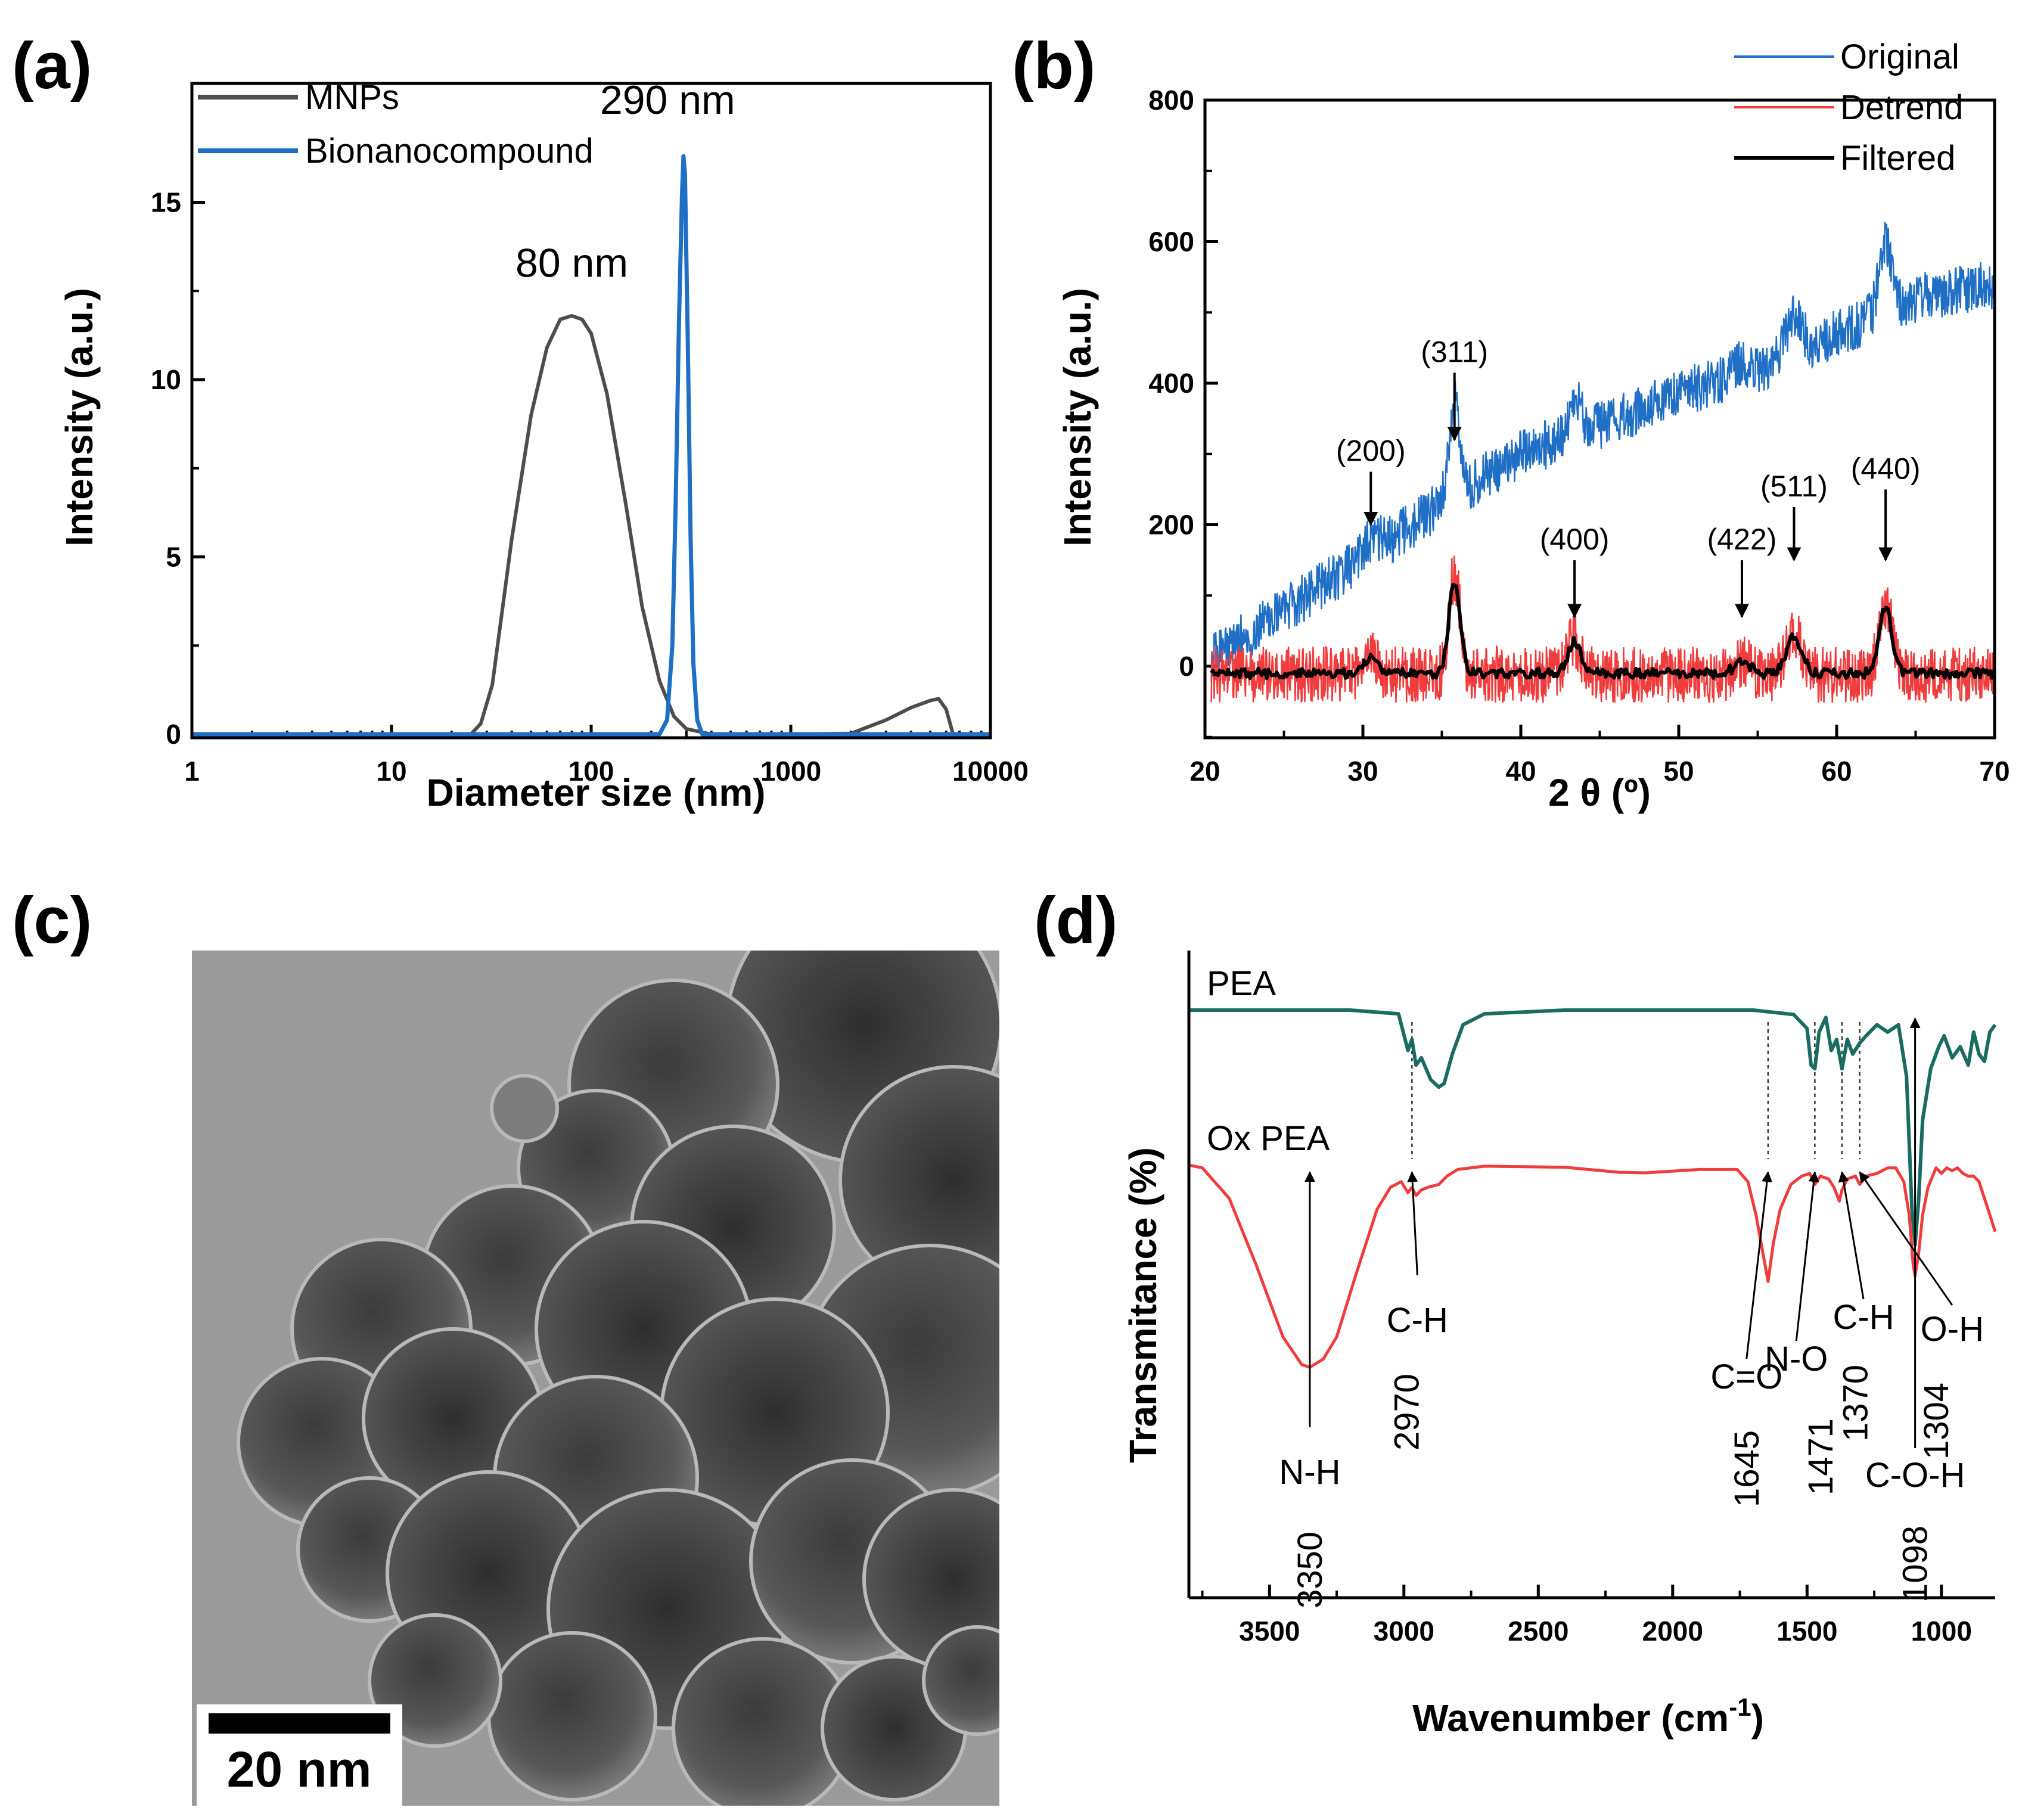 This screenshot has height=1820, width=2022. What do you see at coordinates (1362, 772) in the screenshot?
I see `x-tick-label: 30` at bounding box center [1362, 772].